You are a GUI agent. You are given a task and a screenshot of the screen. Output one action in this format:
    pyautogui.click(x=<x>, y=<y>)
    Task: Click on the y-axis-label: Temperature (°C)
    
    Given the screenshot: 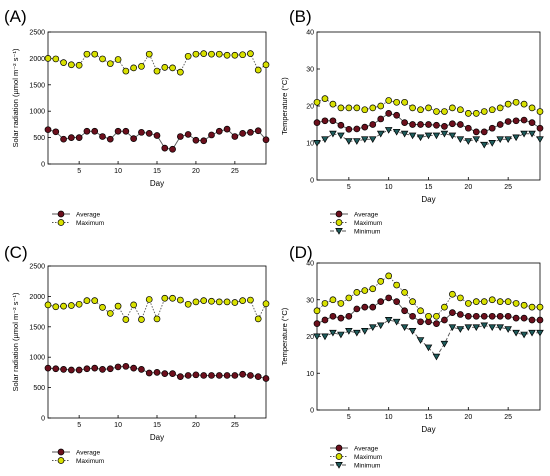 What is the action you would take?
    pyautogui.click(x=284, y=106)
    